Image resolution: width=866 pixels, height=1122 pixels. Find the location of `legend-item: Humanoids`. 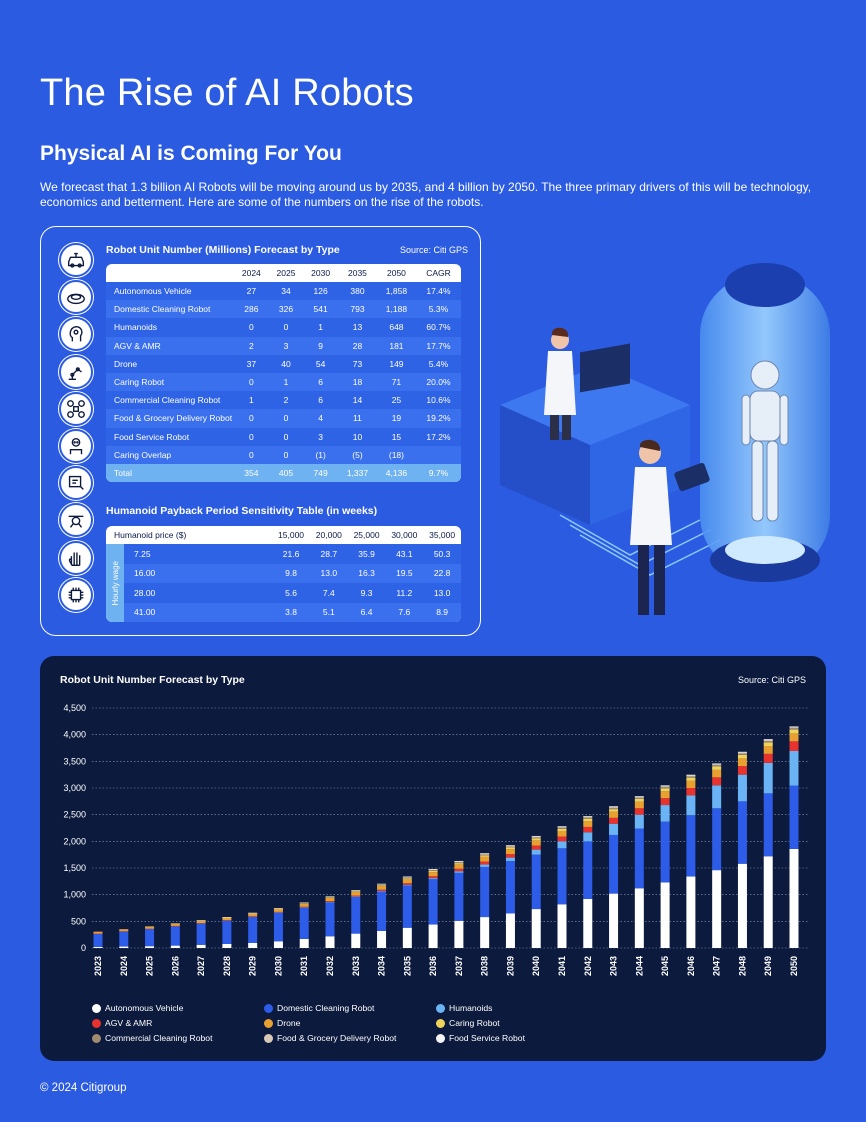

legend-item: Humanoids is located at coordinates (522, 1008).